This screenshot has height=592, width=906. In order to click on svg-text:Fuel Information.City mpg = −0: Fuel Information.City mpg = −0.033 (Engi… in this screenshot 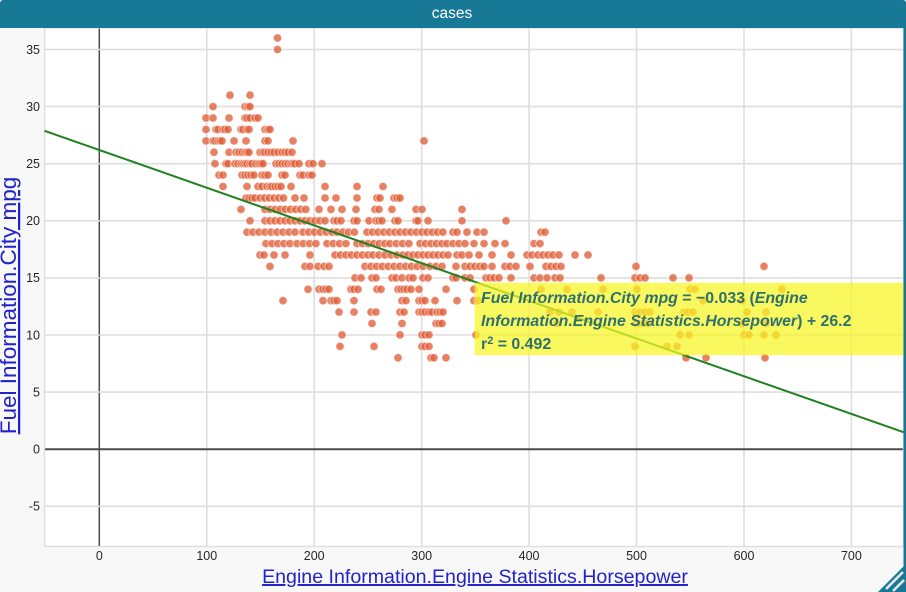, I will do `click(644, 298)`.